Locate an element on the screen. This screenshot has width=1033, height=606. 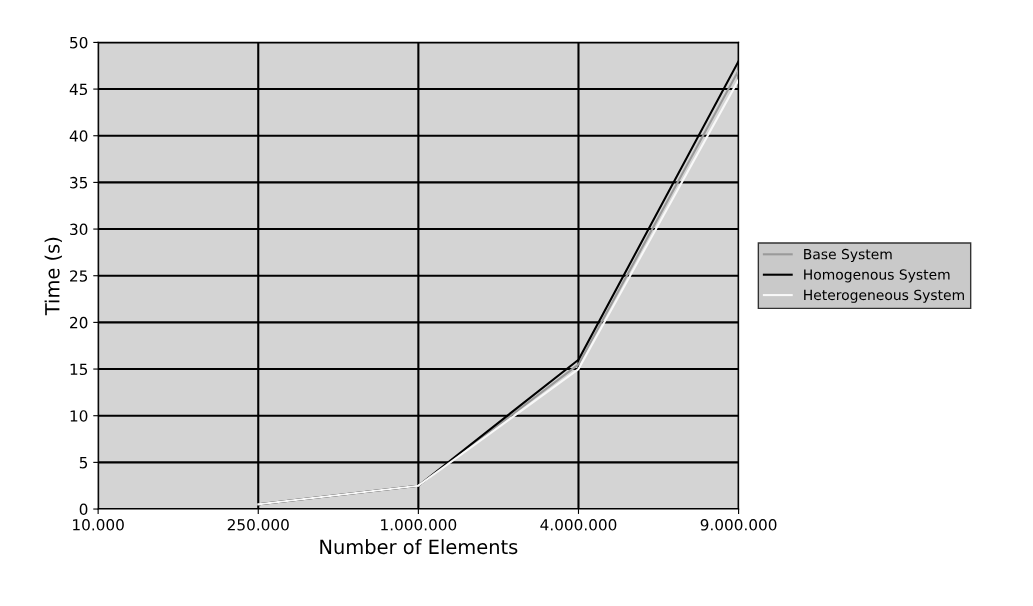
y-tick-label: 25 is located at coordinates (79, 276).